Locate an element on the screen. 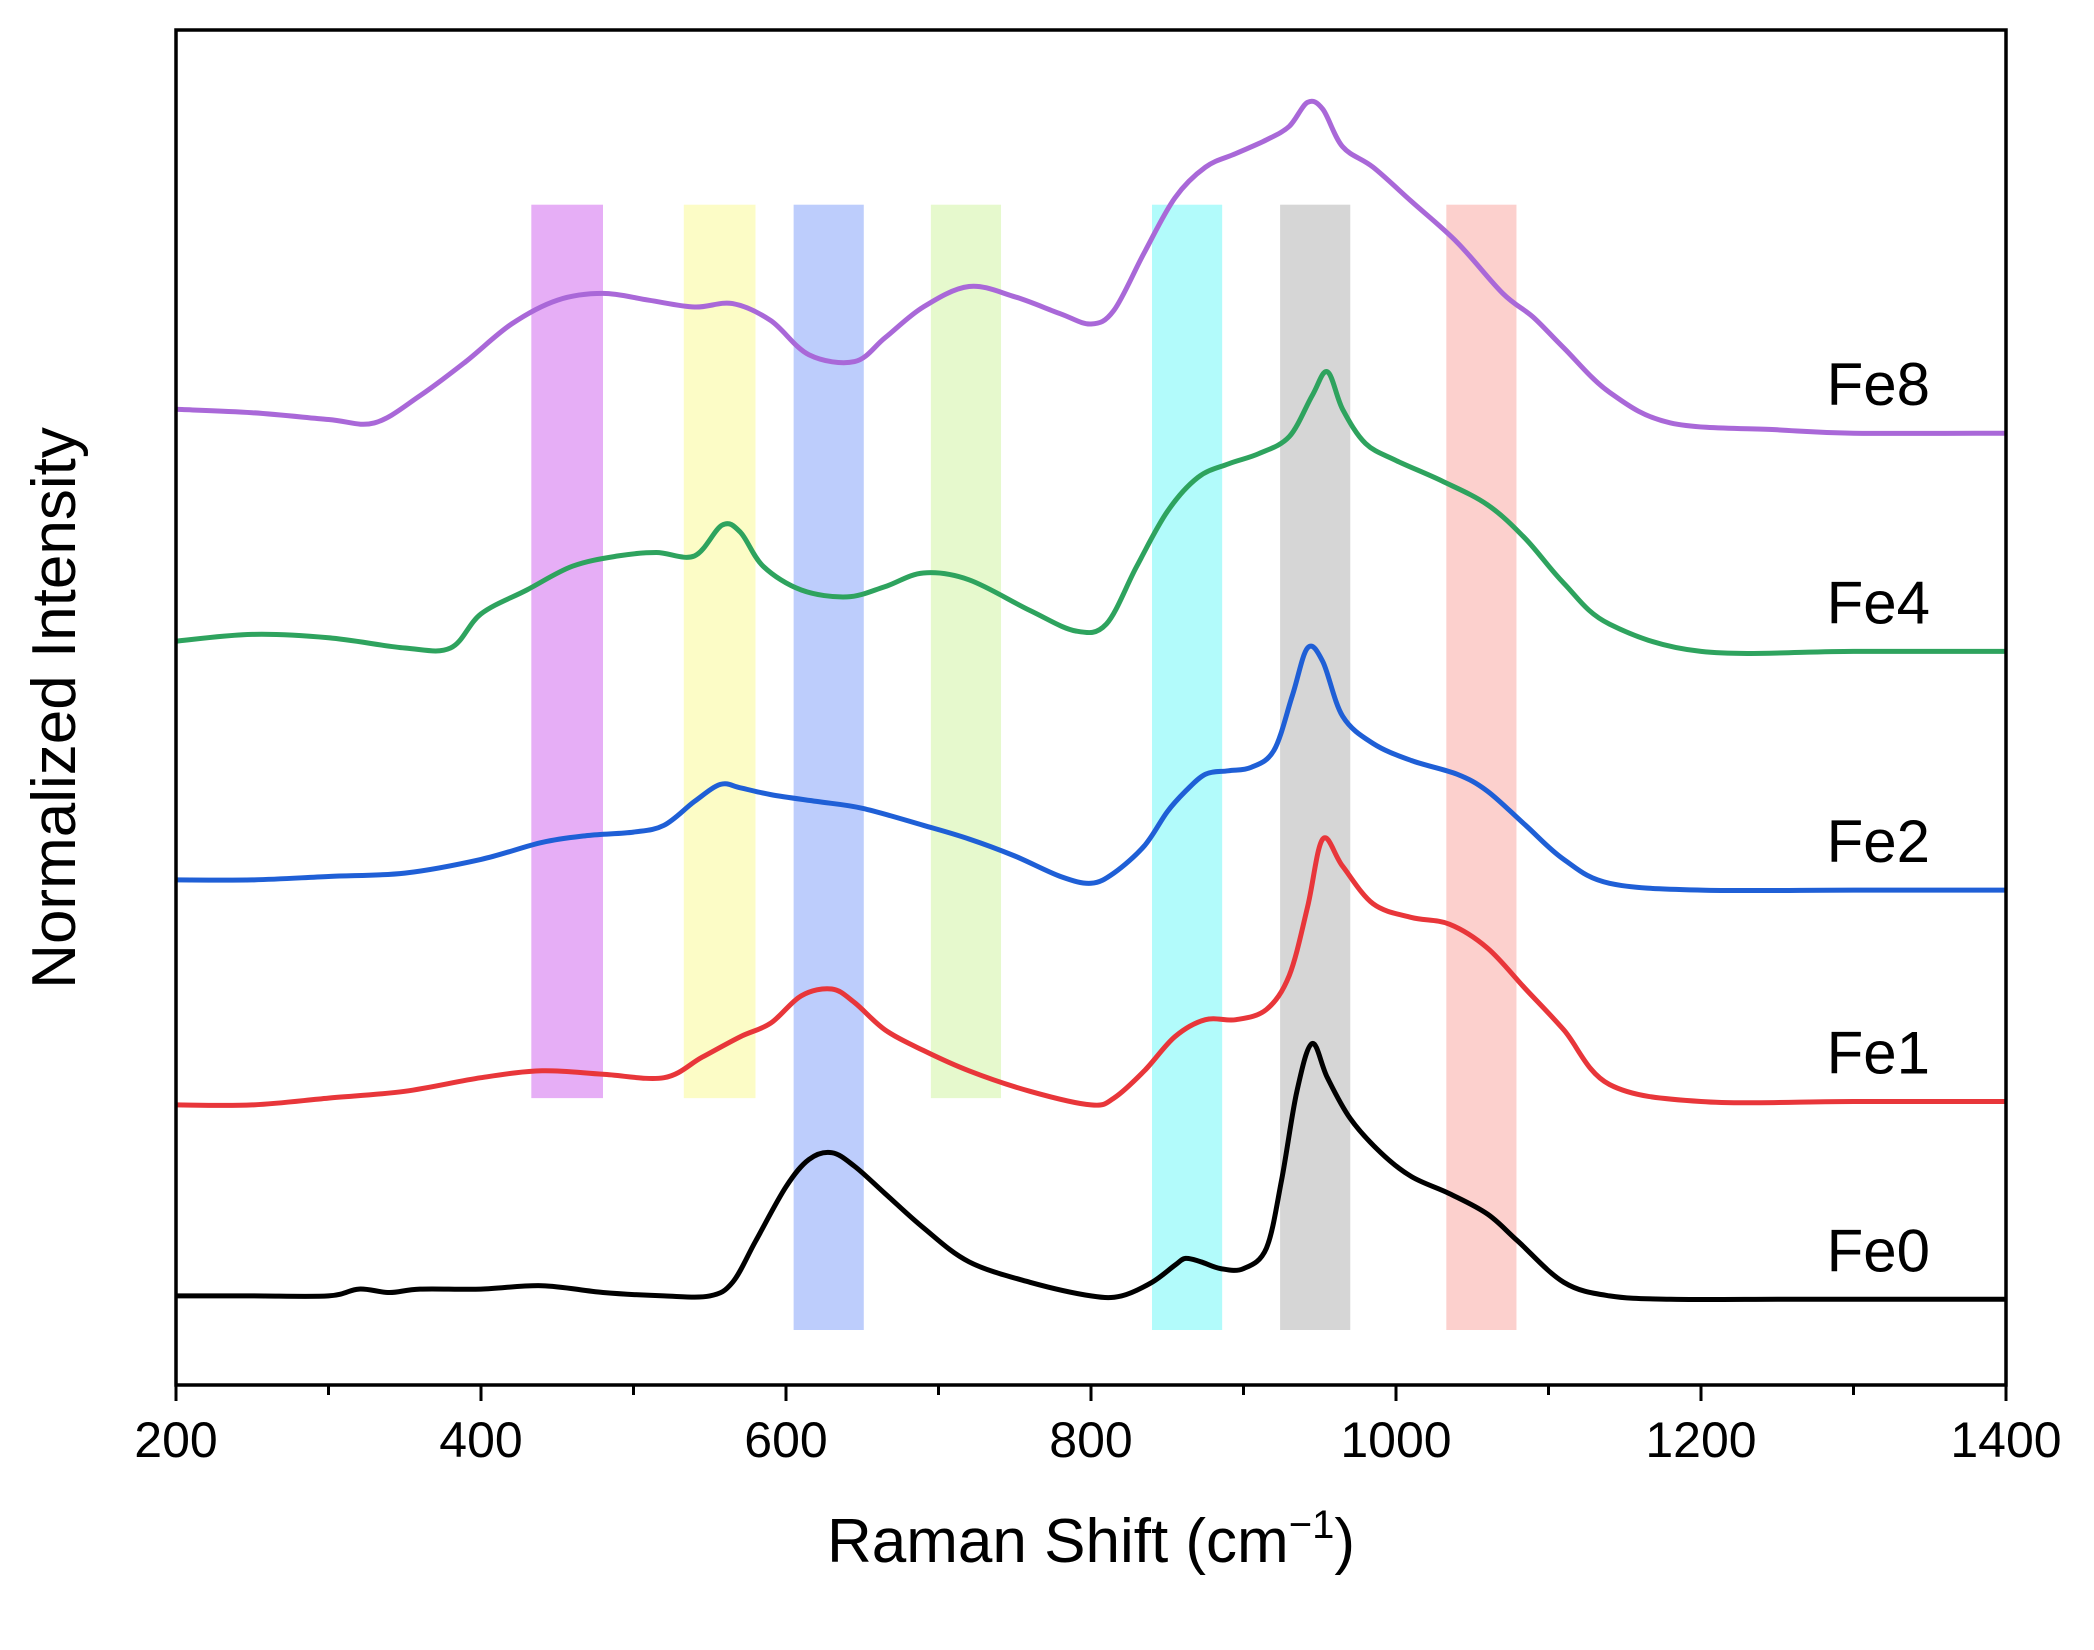 This screenshot has height=1650, width=2094. x-axis-title: Raman Shift (cm−1) is located at coordinates (1091, 1539).